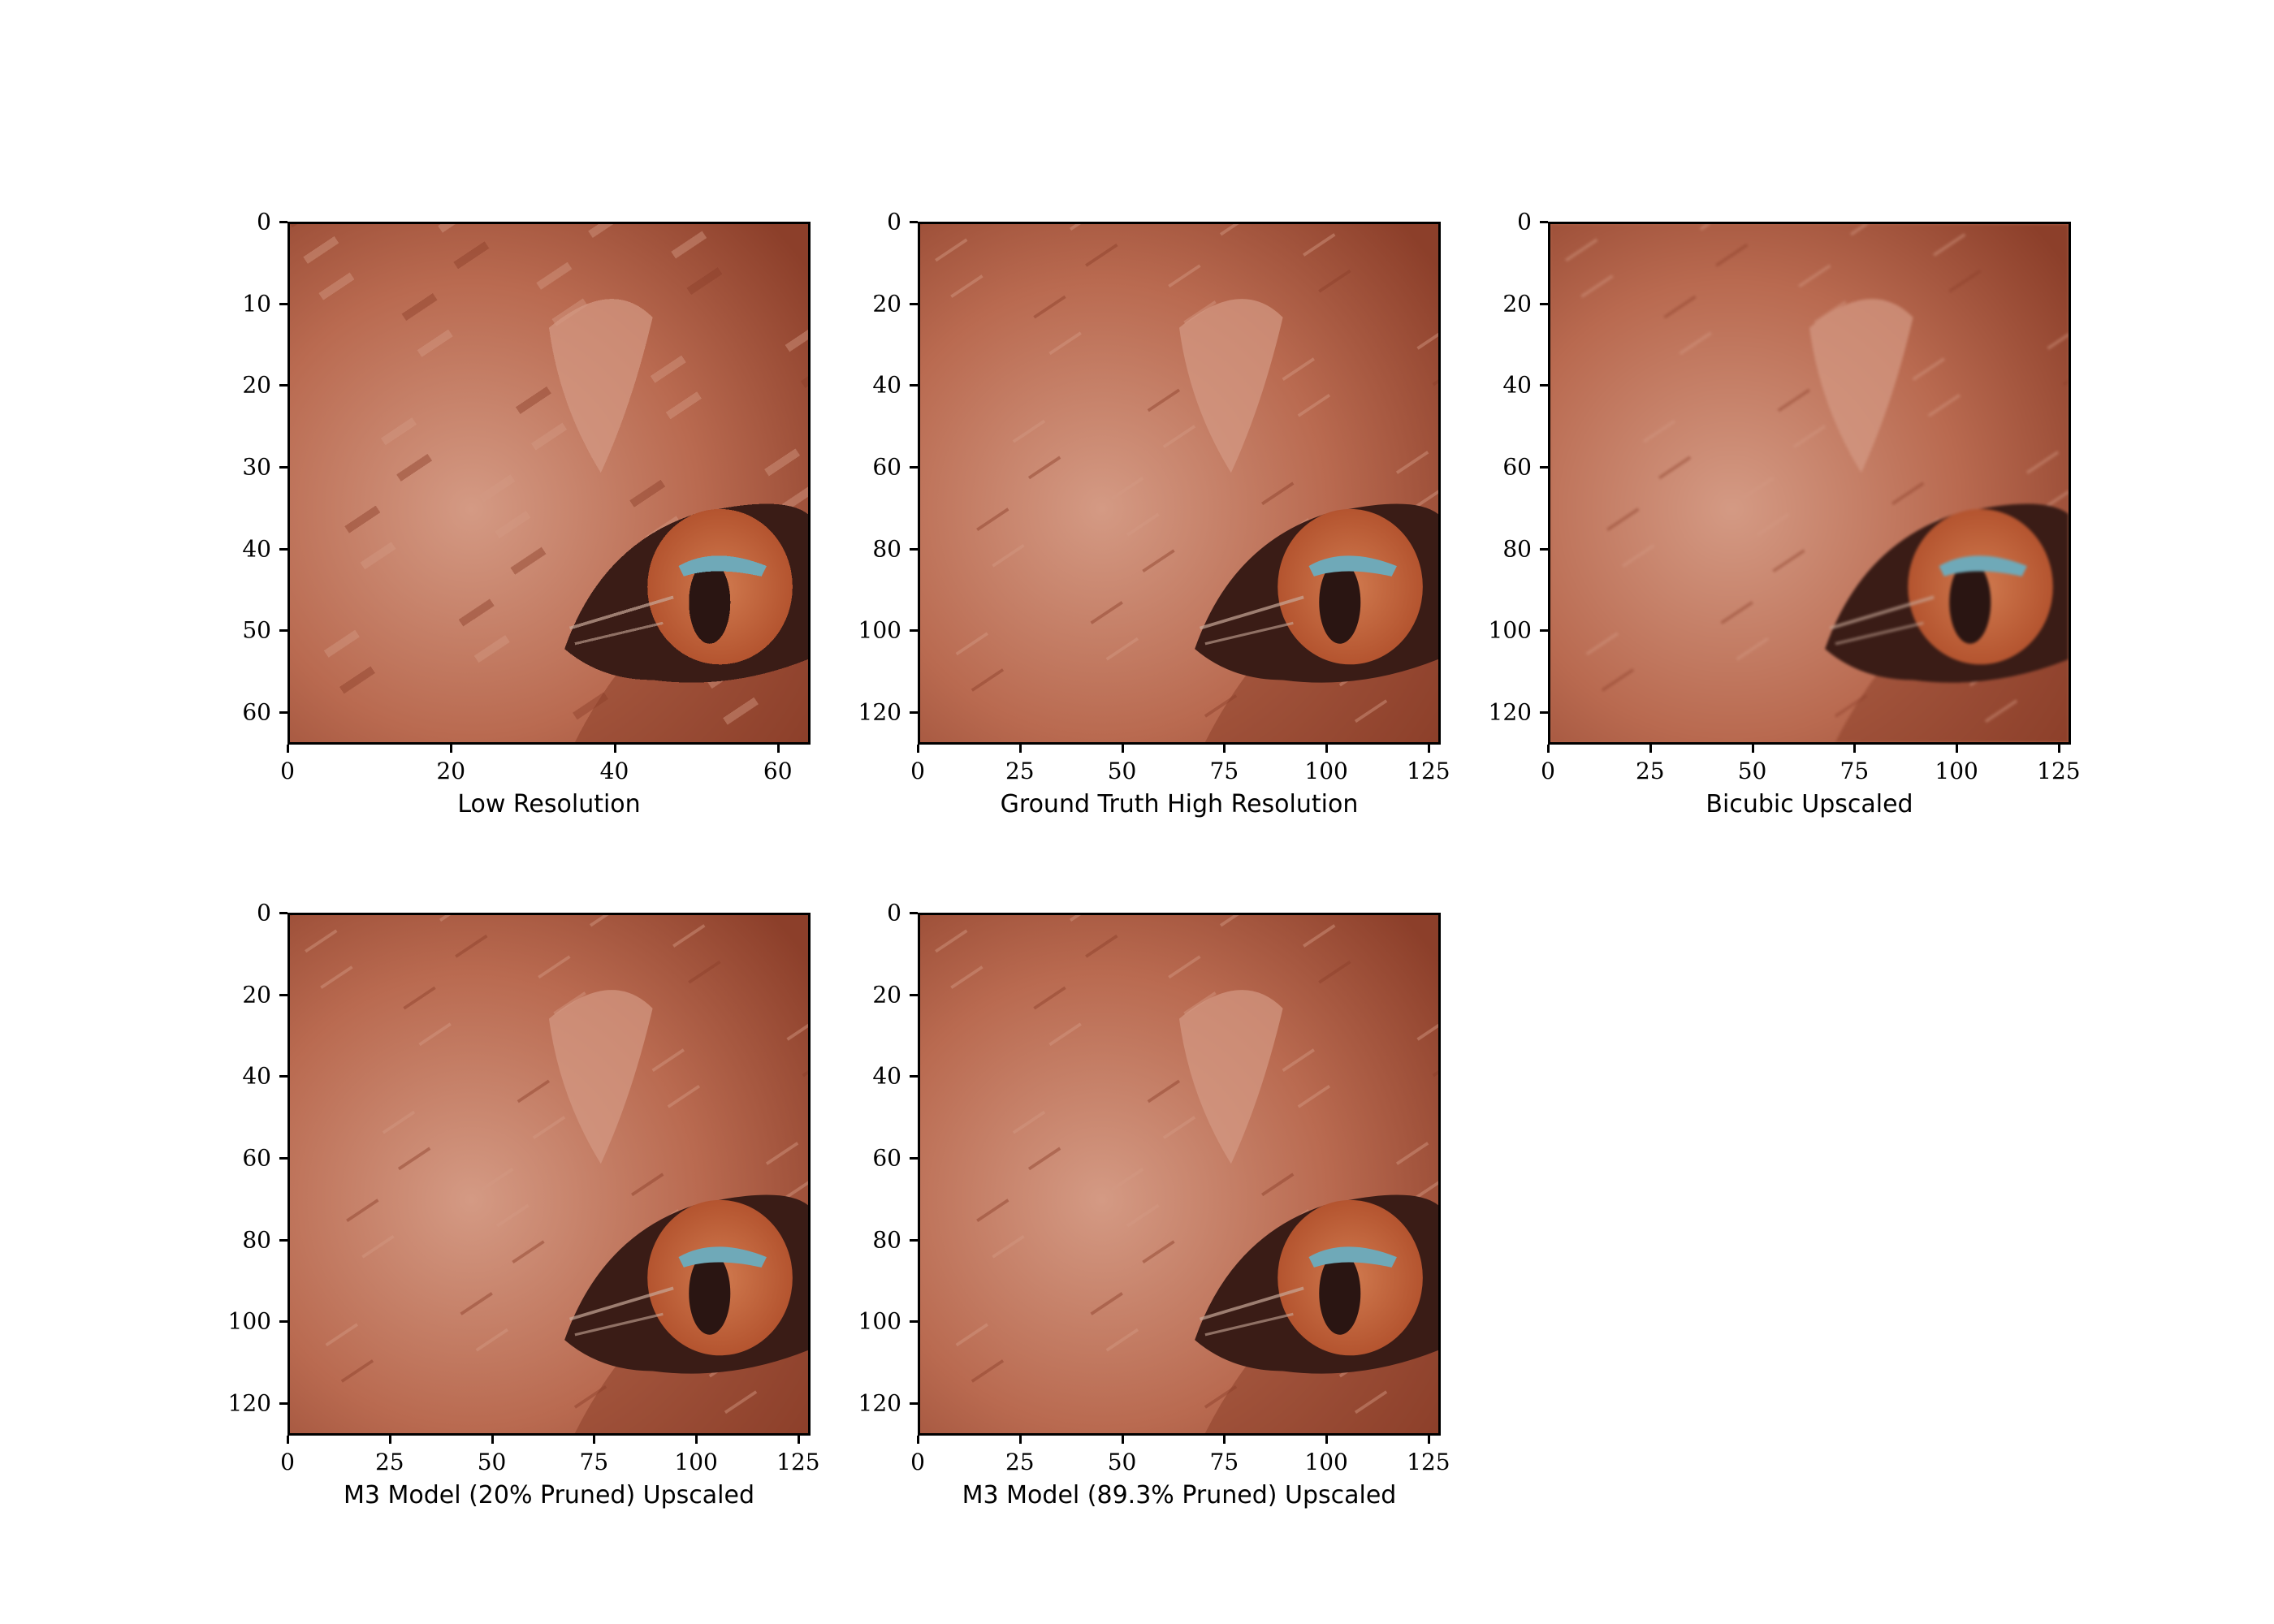 This screenshot has height=1624, width=2274. I want to click on panel-caption: M3 Model (20% Pruned) Upscaled, so click(549, 1496).